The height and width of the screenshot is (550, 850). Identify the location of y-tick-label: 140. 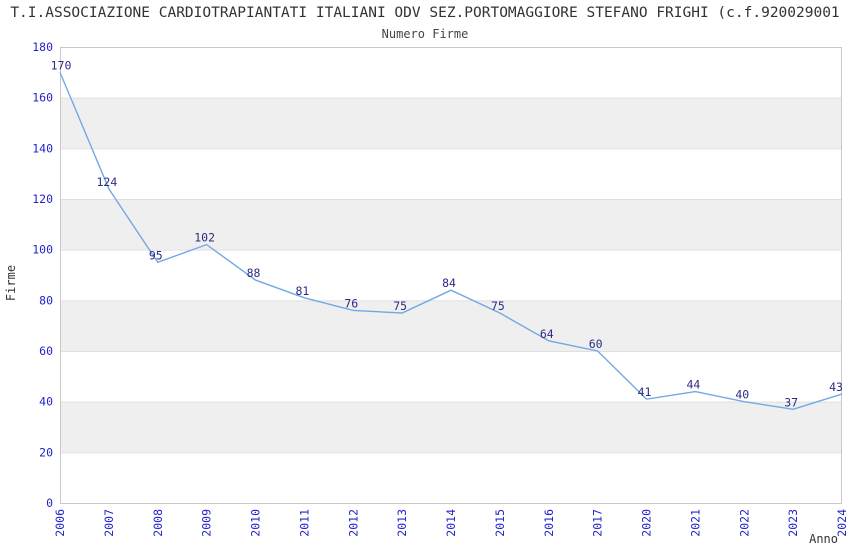
(42, 148).